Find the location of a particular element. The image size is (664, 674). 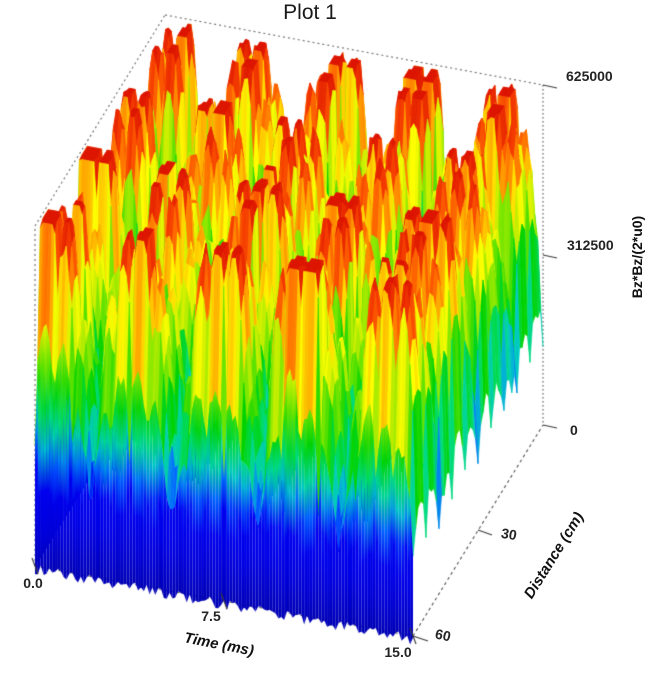

z-tick-312500: 312500 is located at coordinates (590, 245).